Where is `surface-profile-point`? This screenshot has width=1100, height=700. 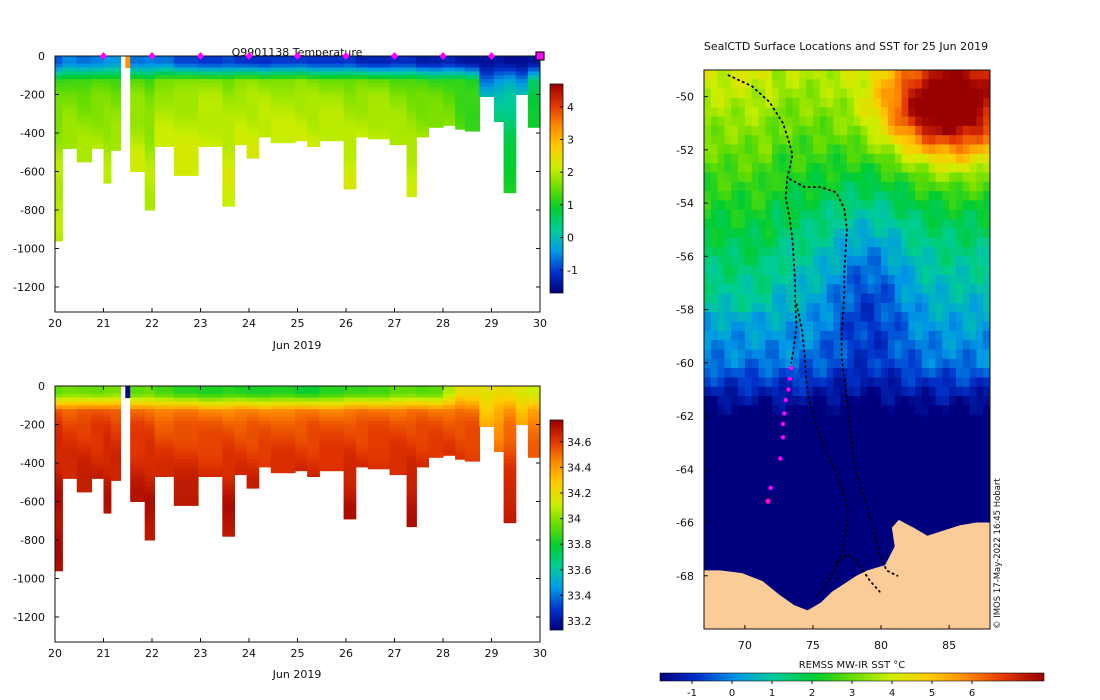 surface-profile-point is located at coordinates (770, 488).